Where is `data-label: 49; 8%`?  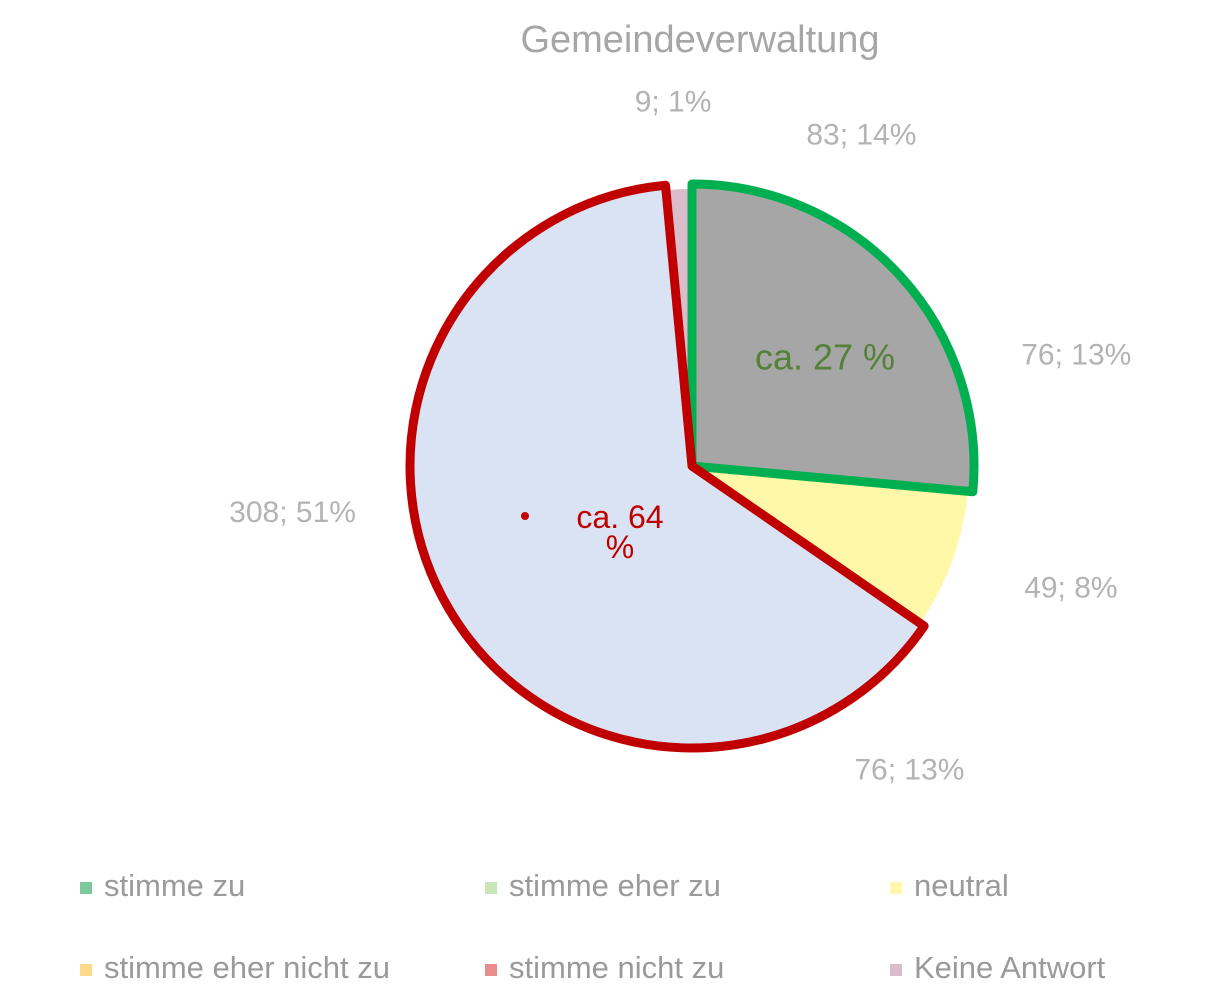
data-label: 49; 8% is located at coordinates (1070, 588).